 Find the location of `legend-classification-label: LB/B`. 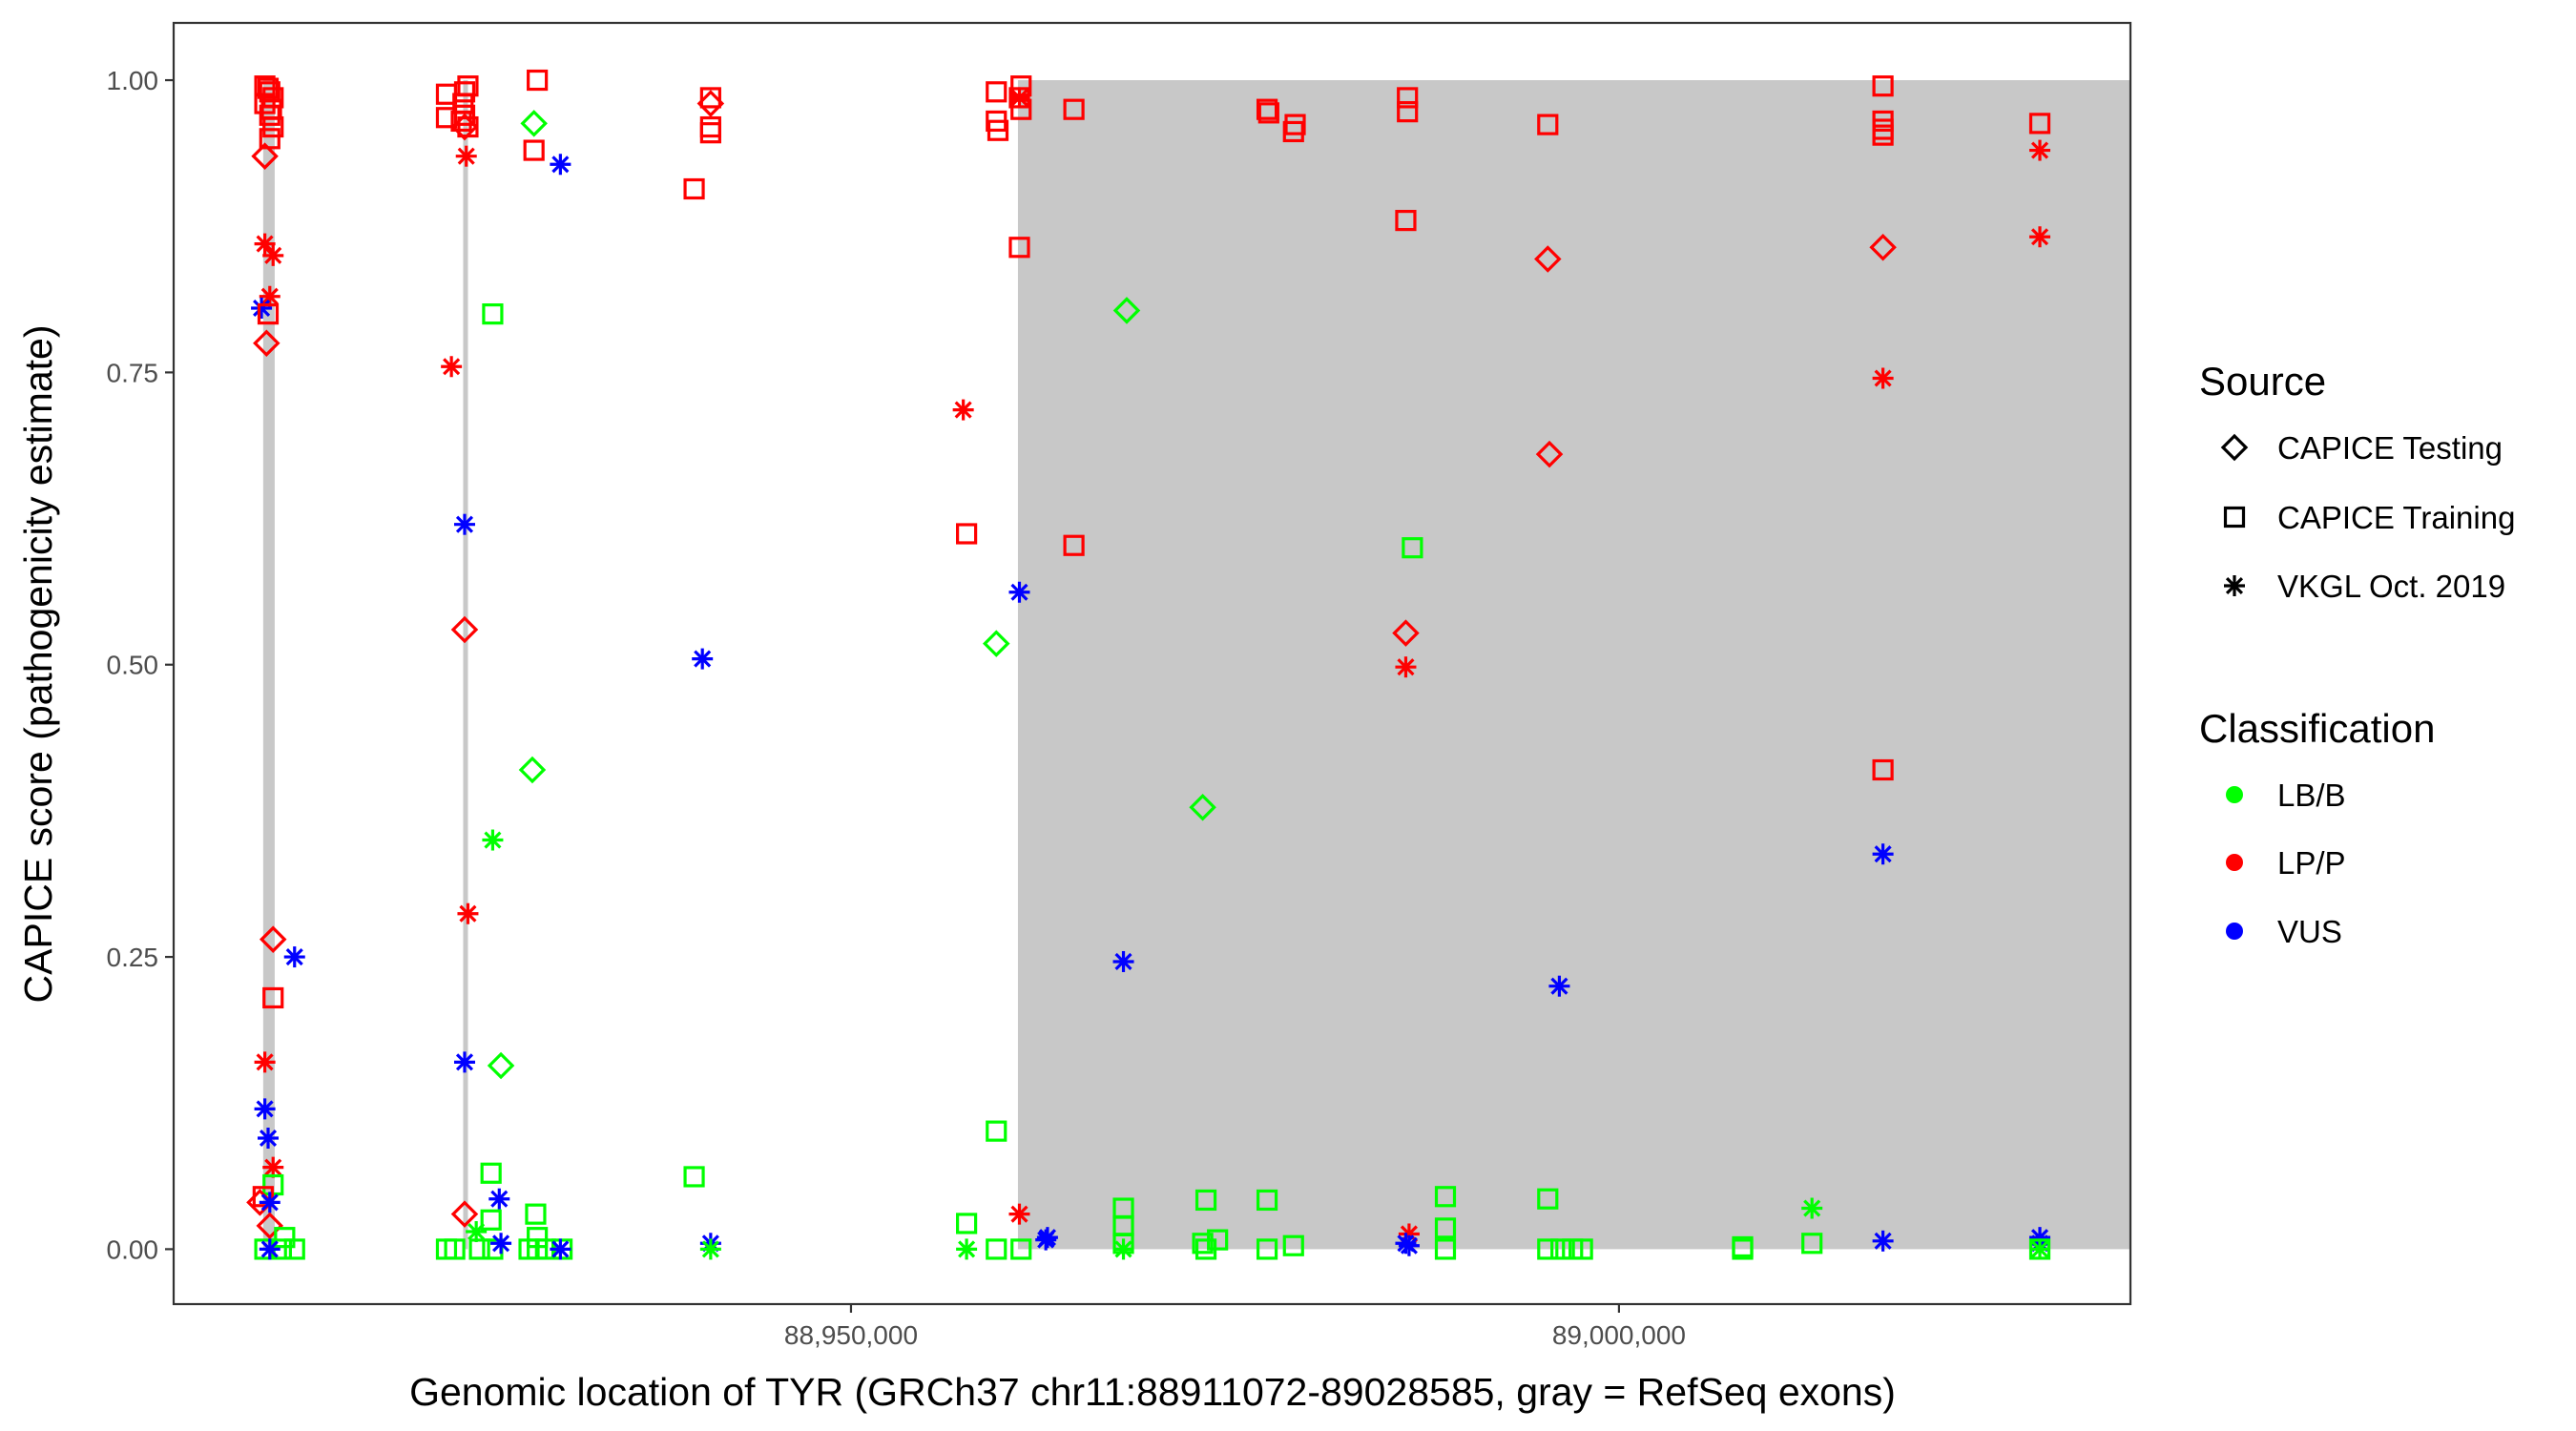

legend-classification-label: LB/B is located at coordinates (2311, 795).